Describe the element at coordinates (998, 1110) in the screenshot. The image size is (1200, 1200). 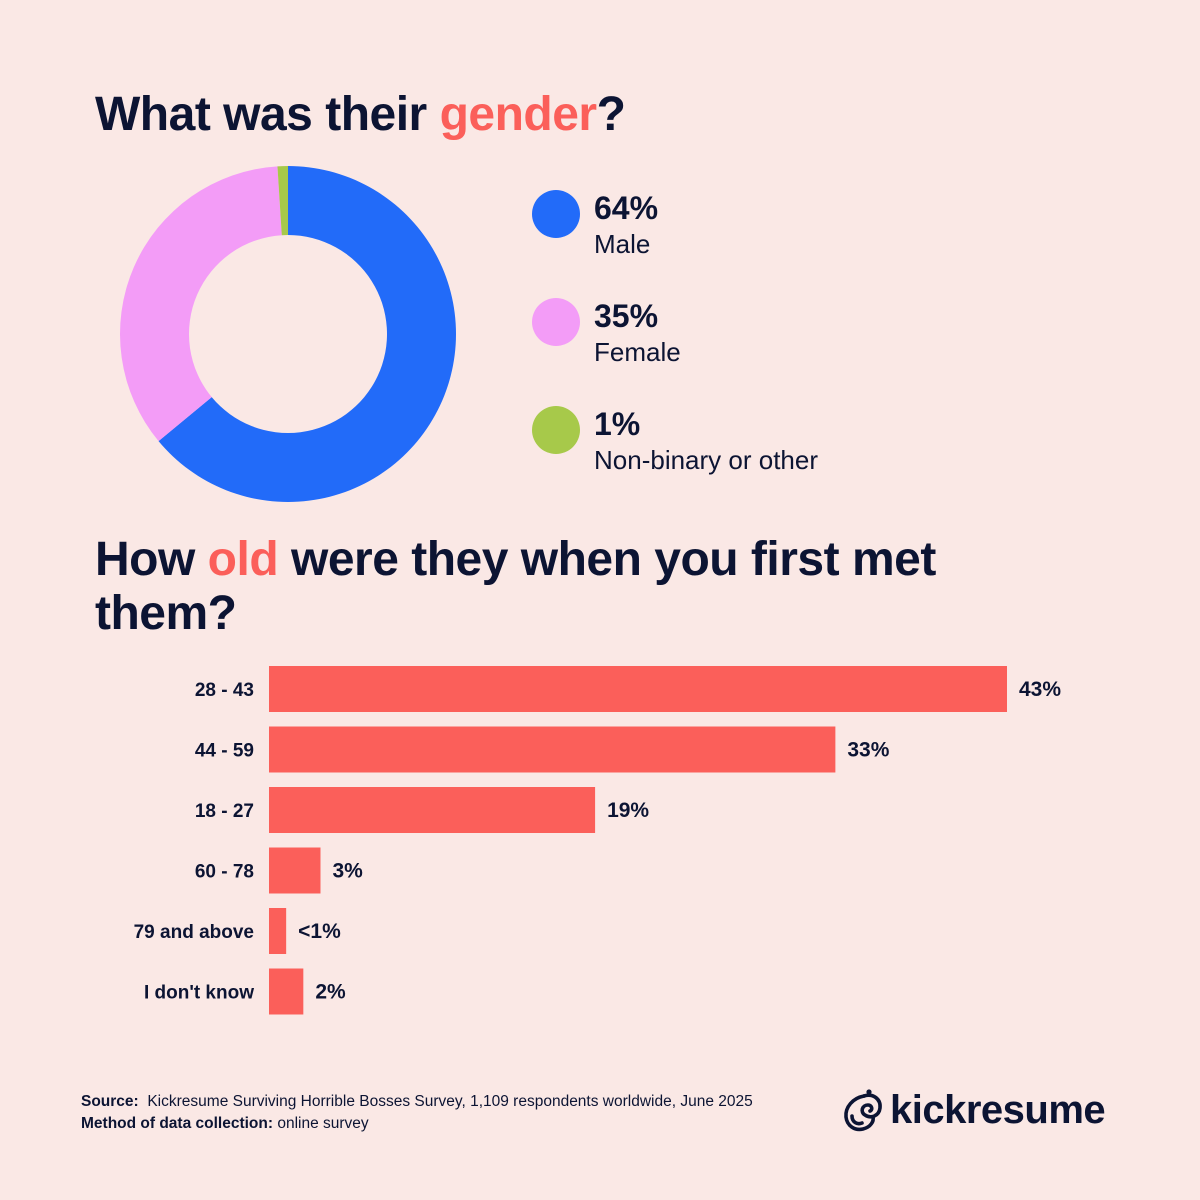
I see `brand-name: kickresume` at that location.